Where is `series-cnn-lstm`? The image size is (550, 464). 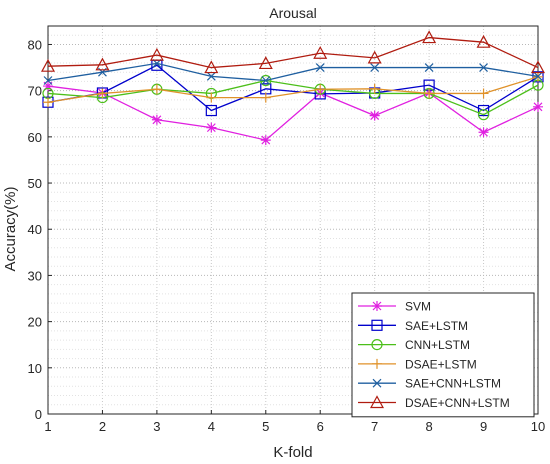
series-cnn-lstm is located at coordinates (293, 97).